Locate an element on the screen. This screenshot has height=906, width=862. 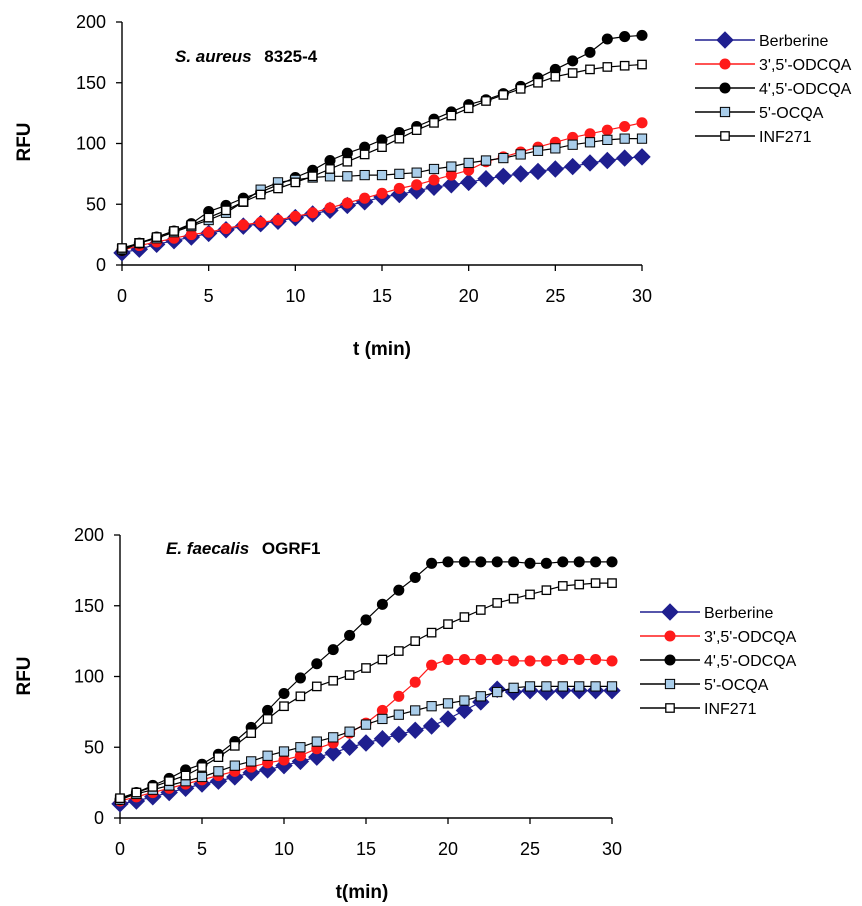
x-tick-label: 5 is located at coordinates (209, 296).